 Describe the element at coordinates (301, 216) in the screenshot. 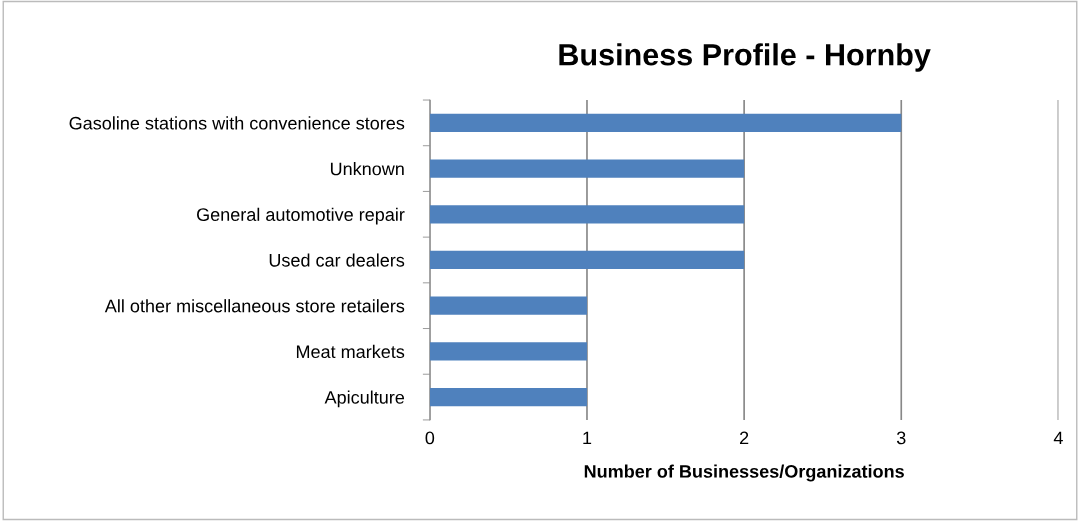

I see `y-tick-label: General automotive repair` at that location.